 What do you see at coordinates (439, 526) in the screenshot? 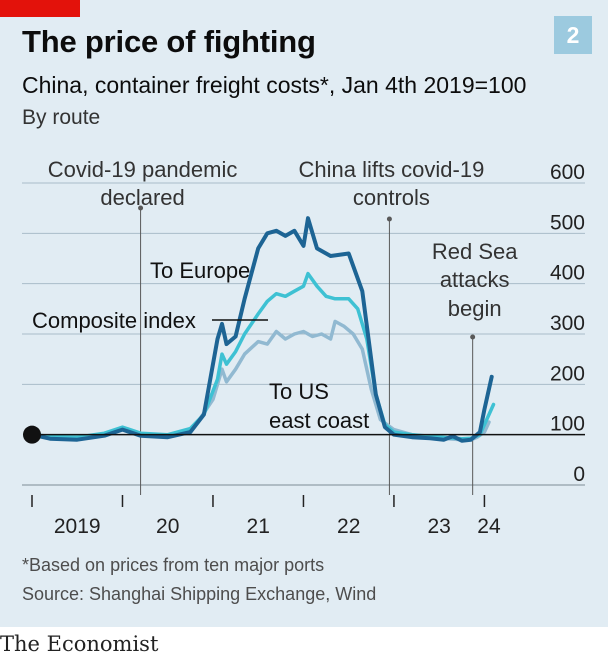
I see `x-tick-label: 23` at bounding box center [439, 526].